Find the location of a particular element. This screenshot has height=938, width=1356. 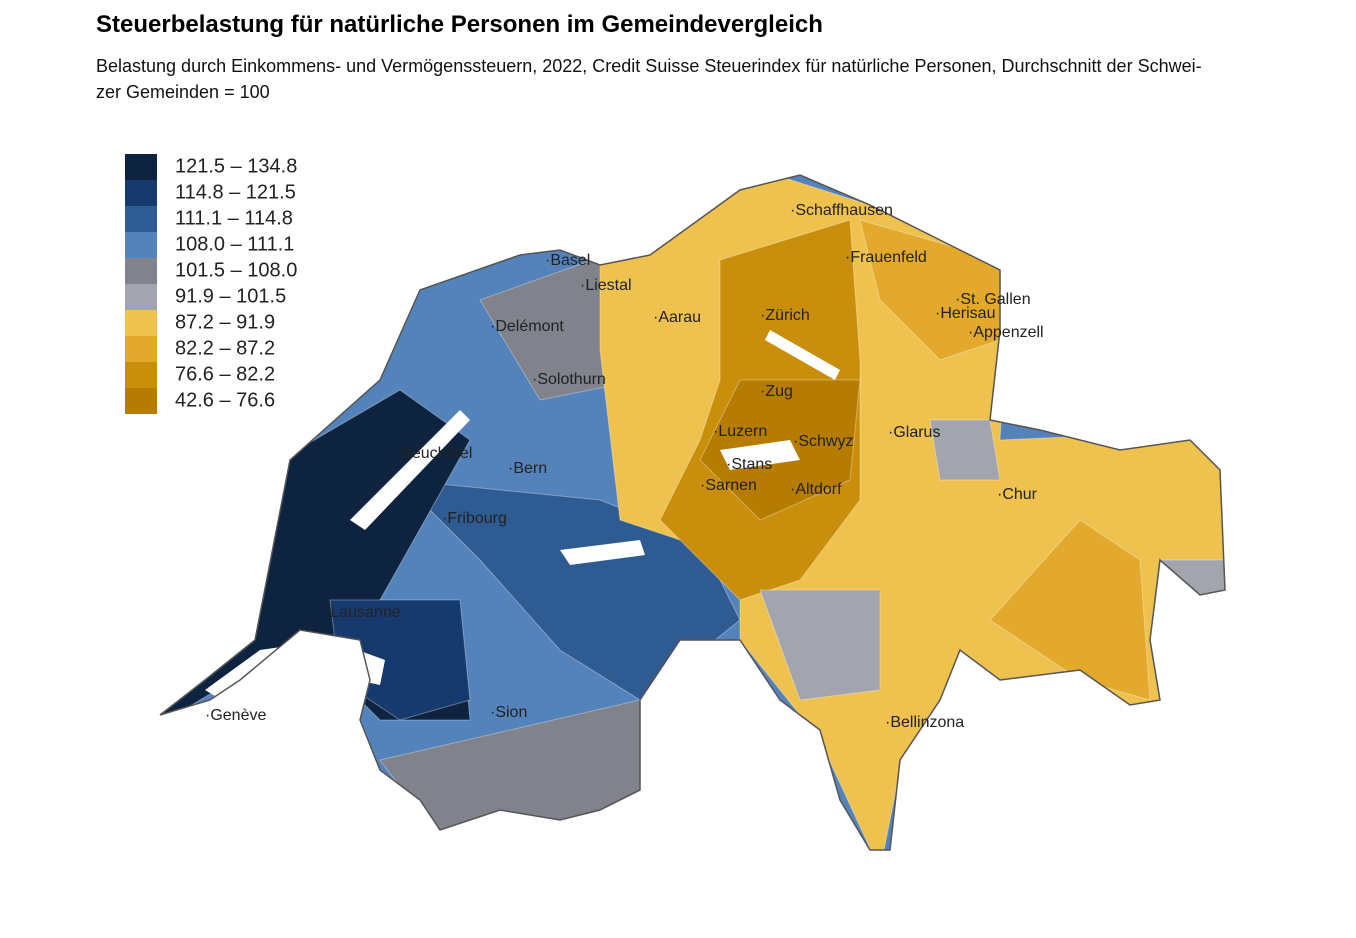

city-label: ·St. Gallen is located at coordinates (993, 299).